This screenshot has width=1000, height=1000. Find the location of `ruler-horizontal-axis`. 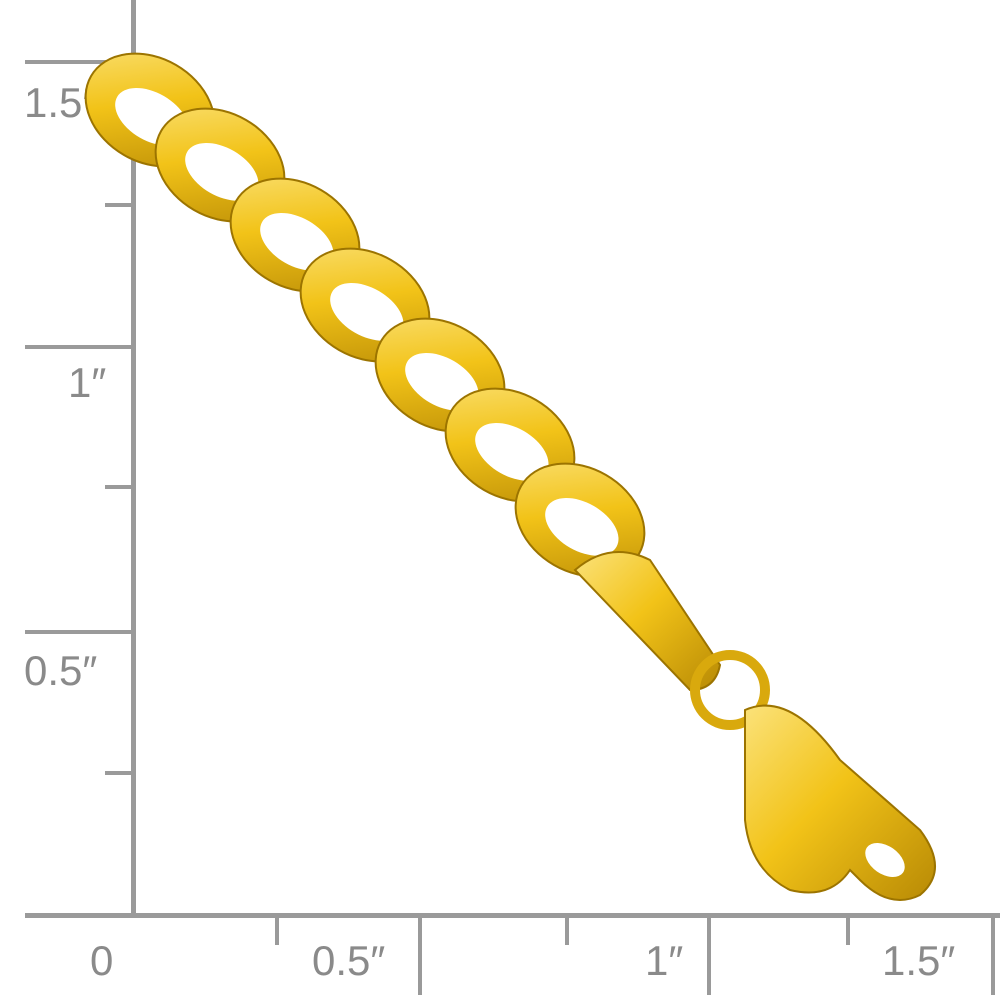

ruler-horizontal-axis is located at coordinates (512, 915).